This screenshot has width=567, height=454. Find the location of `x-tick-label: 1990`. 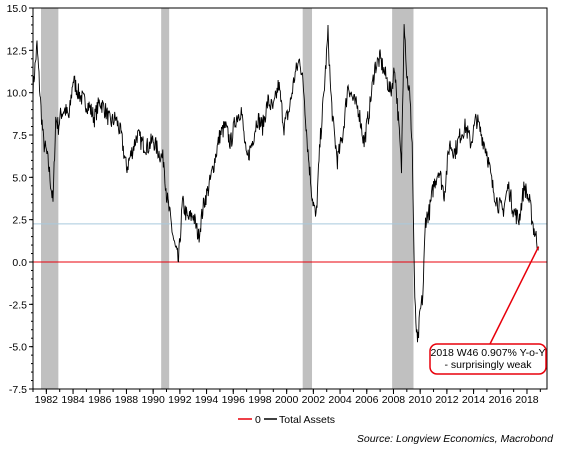

x-tick-label: 1990 is located at coordinates (153, 400).